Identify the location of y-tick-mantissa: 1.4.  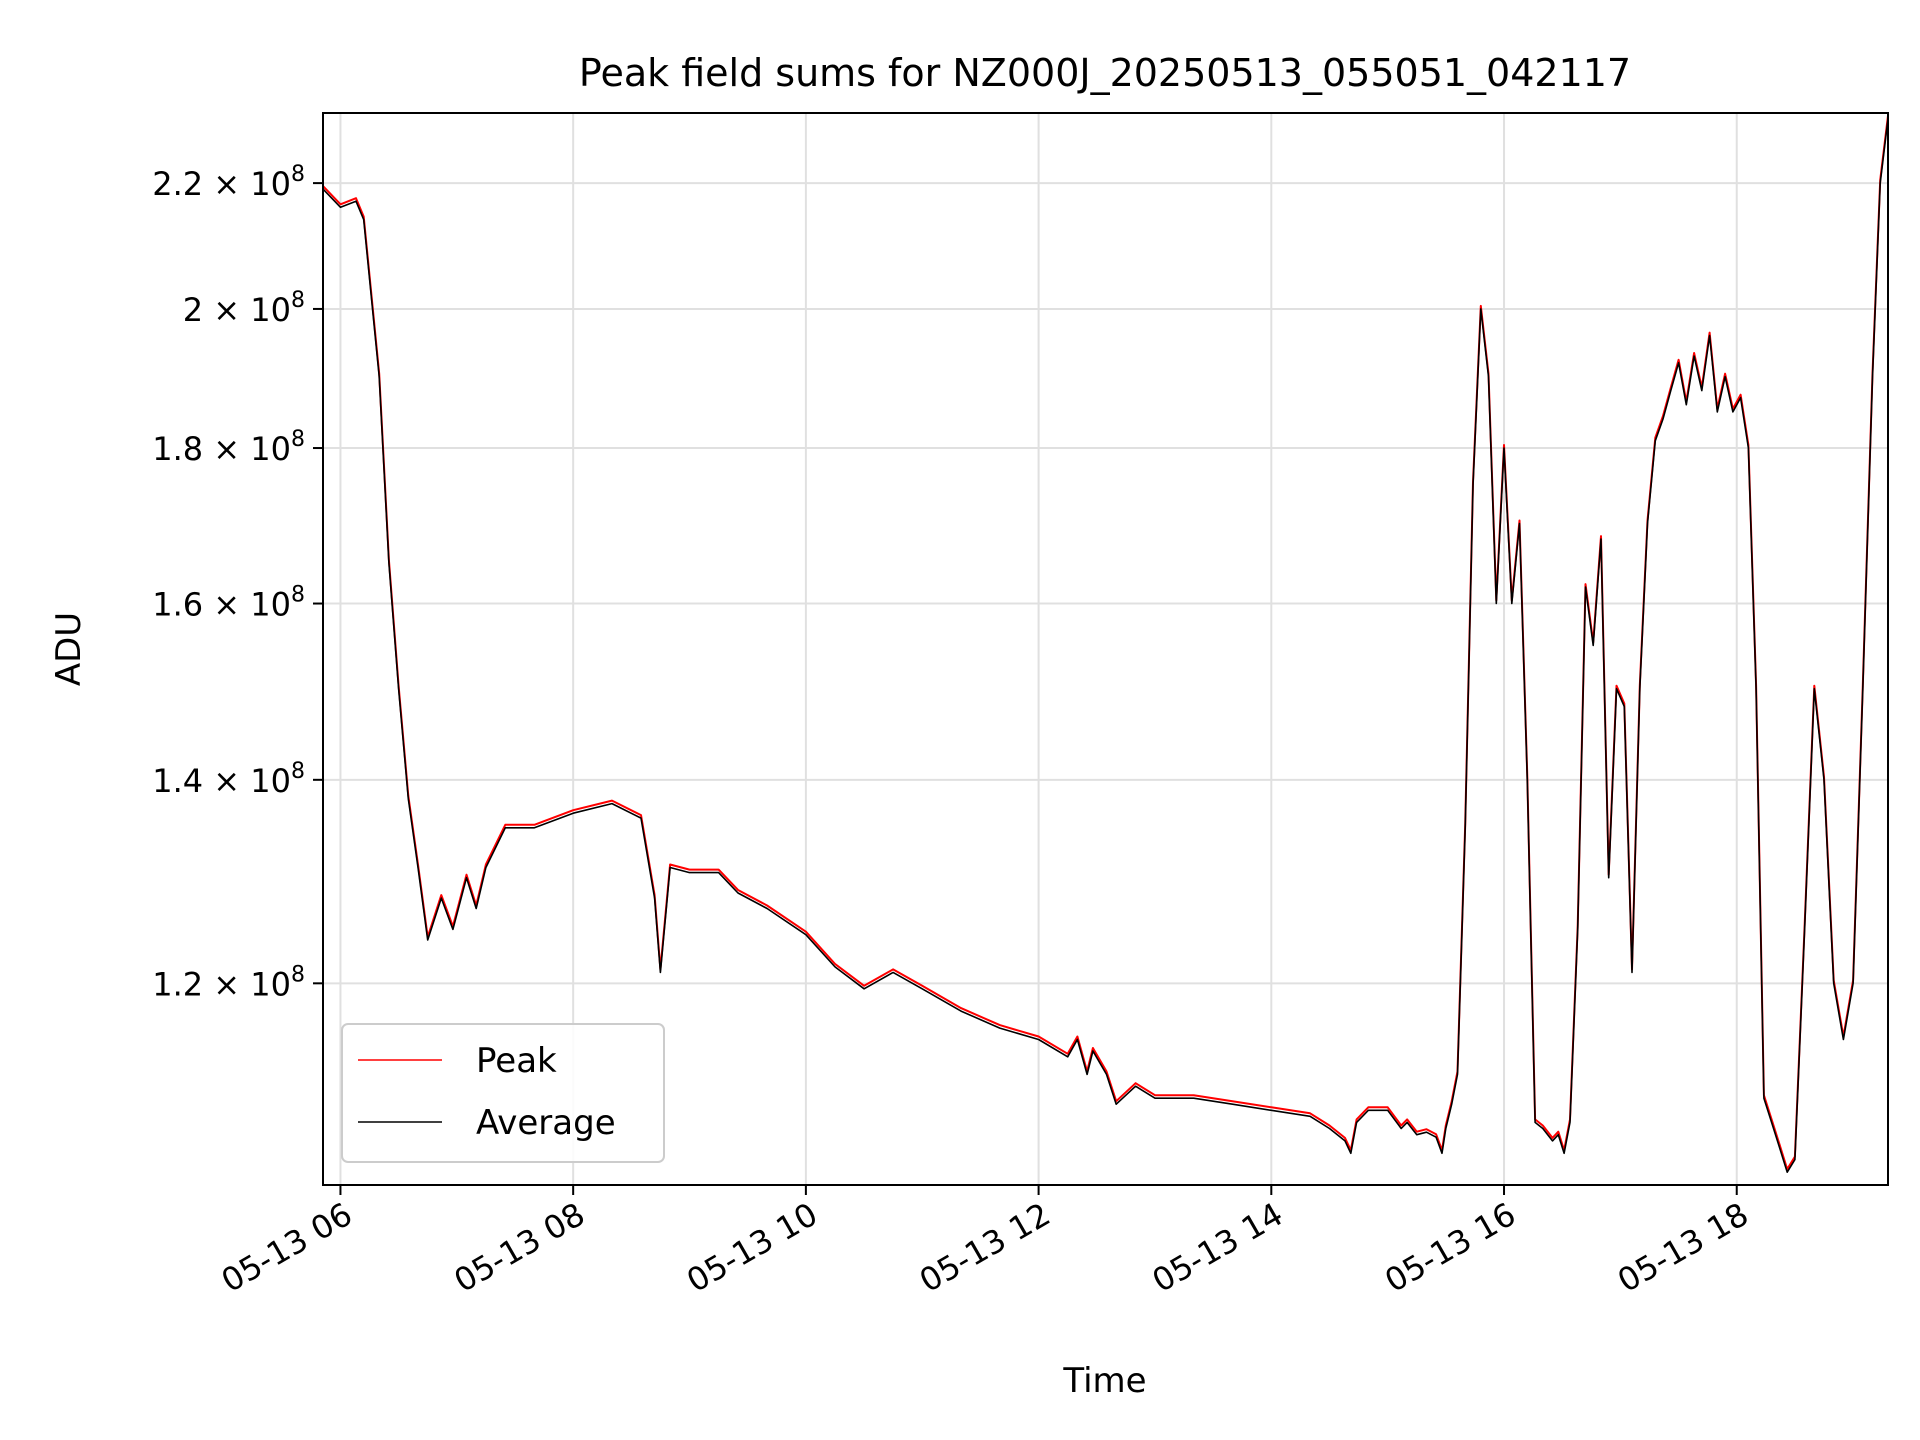
(177, 781).